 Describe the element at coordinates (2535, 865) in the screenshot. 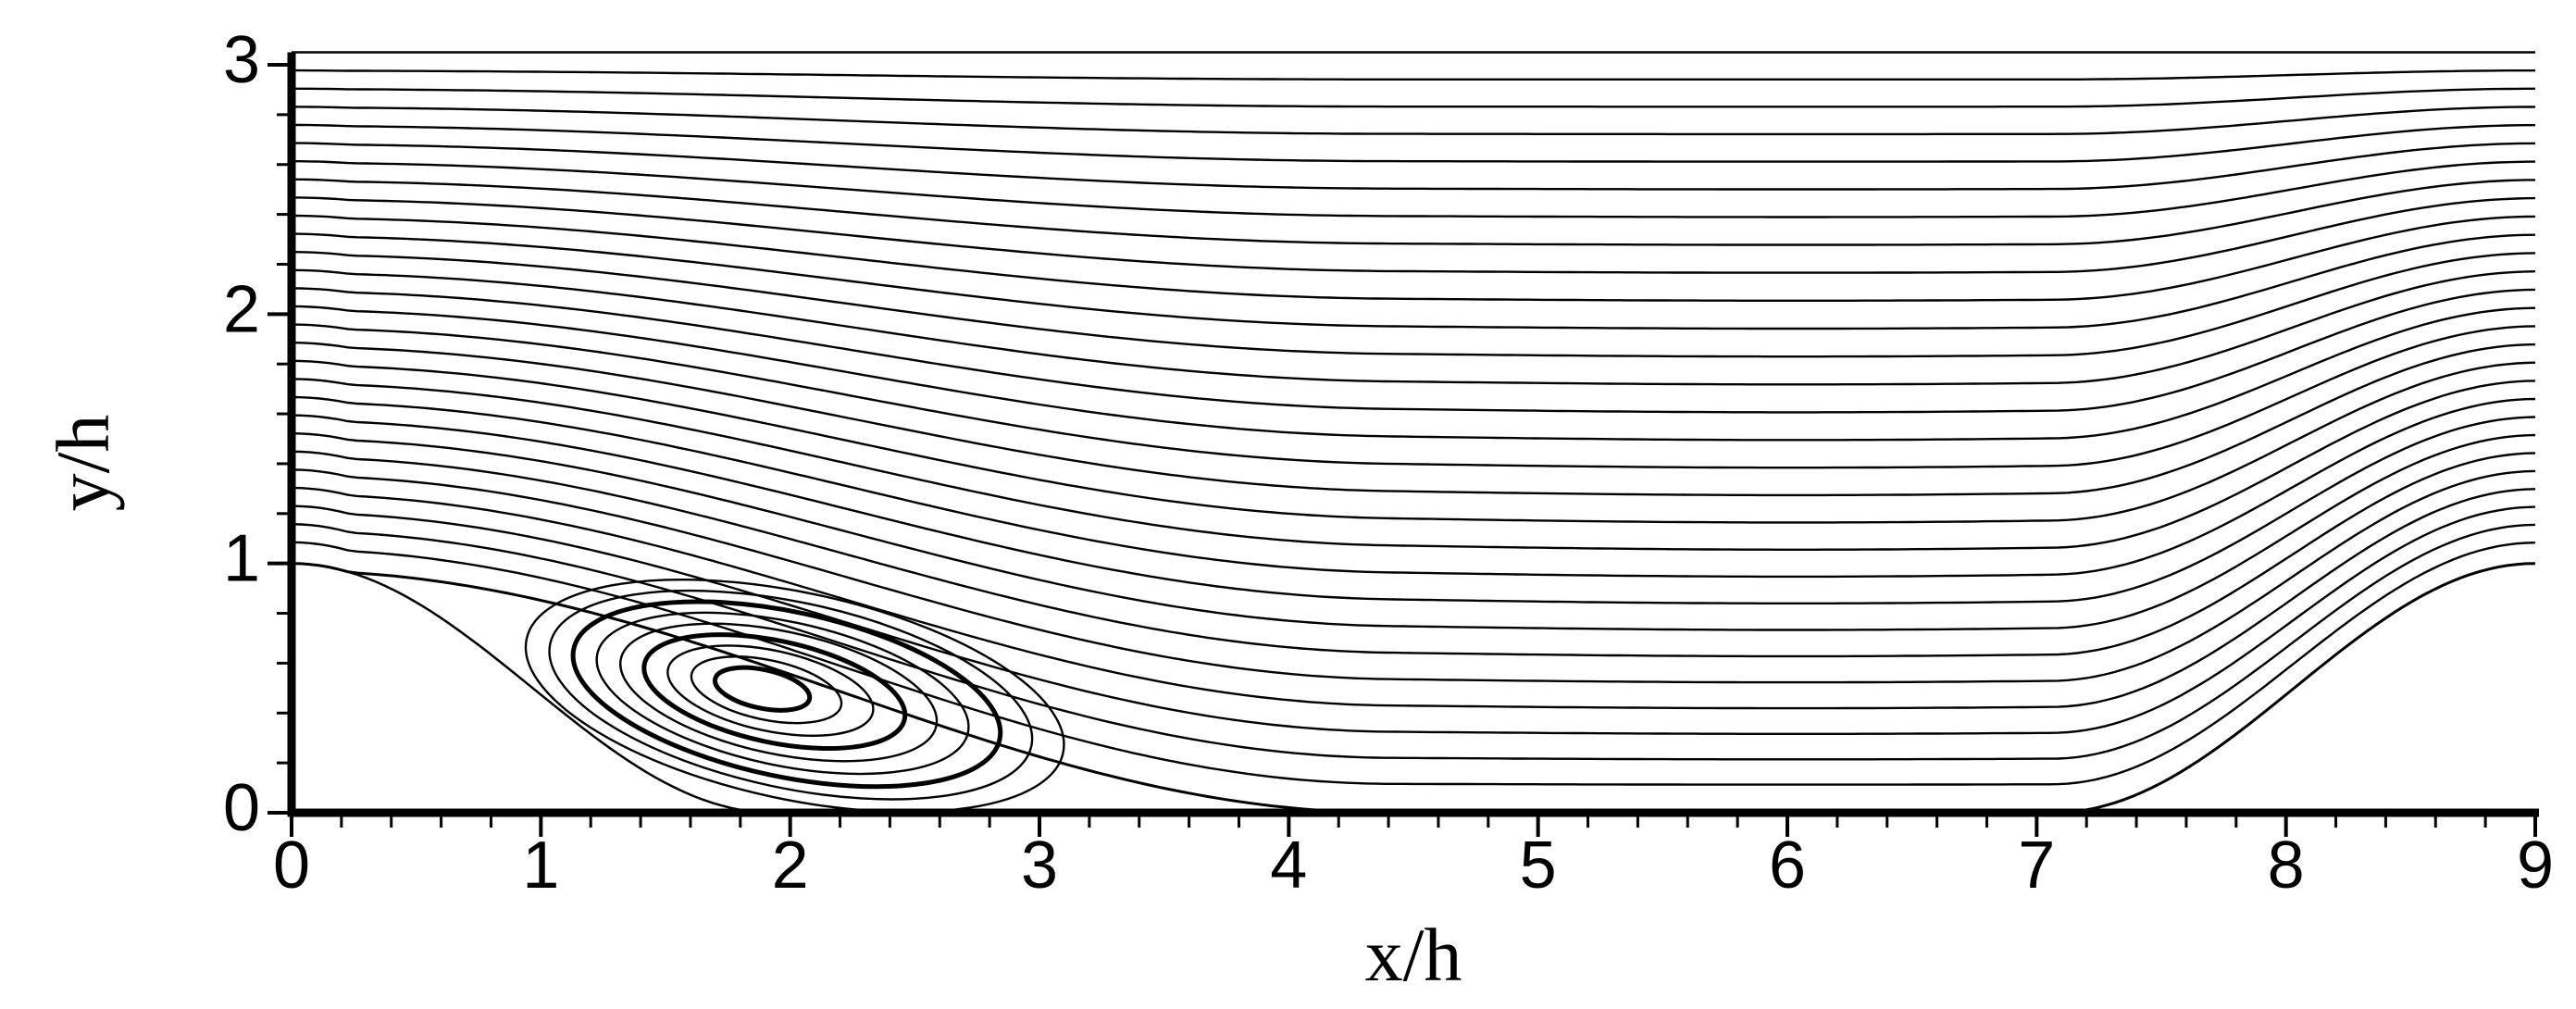

I see `x-tick-label: 9` at that location.